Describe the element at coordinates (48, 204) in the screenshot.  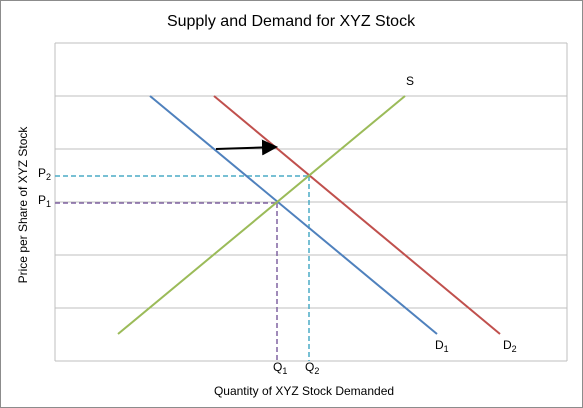
I see `price-label-sub: 1` at that location.